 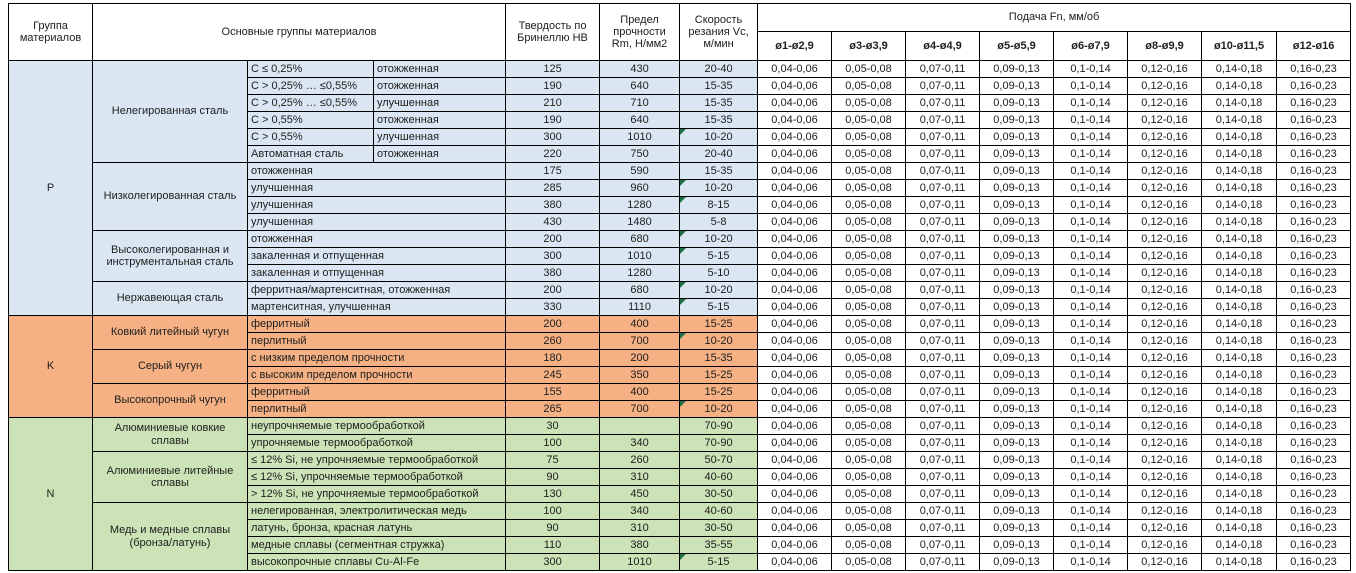 I want to click on state-cell: отожженная, so click(x=439, y=120).